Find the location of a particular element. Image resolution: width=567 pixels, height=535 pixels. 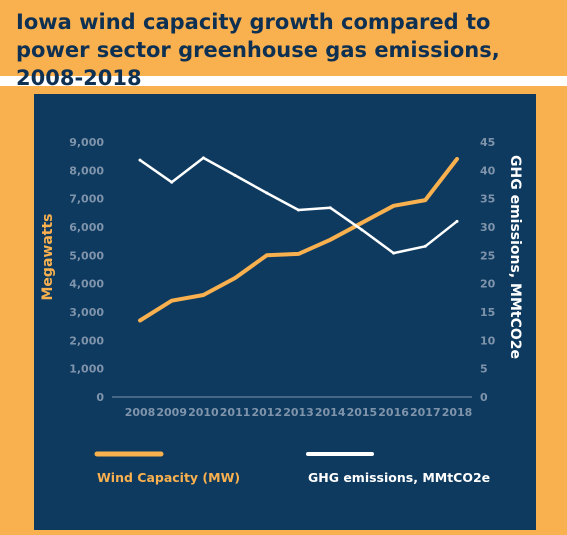

y2-tick-label: 30 is located at coordinates (488, 227).